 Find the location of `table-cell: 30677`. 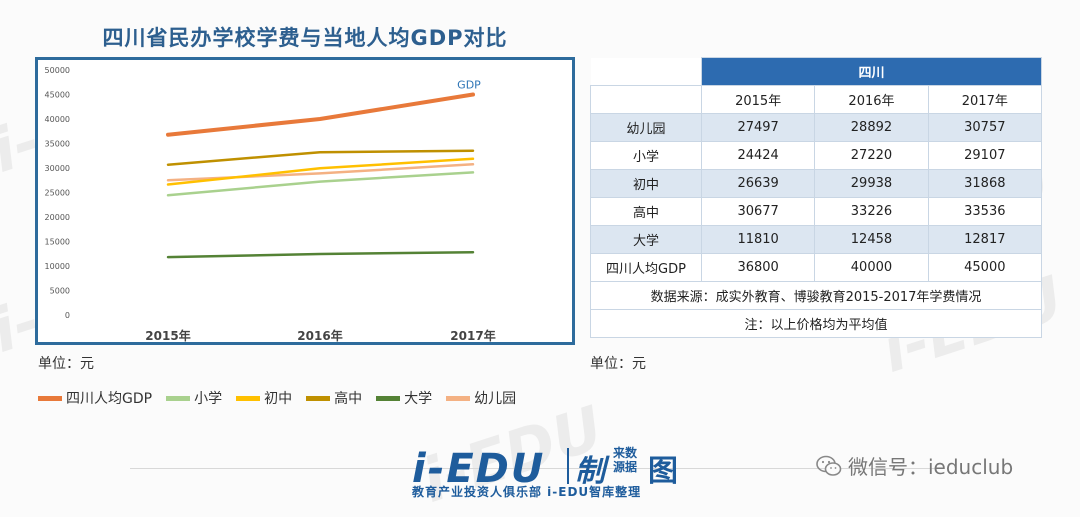

table-cell: 30677 is located at coordinates (758, 211).